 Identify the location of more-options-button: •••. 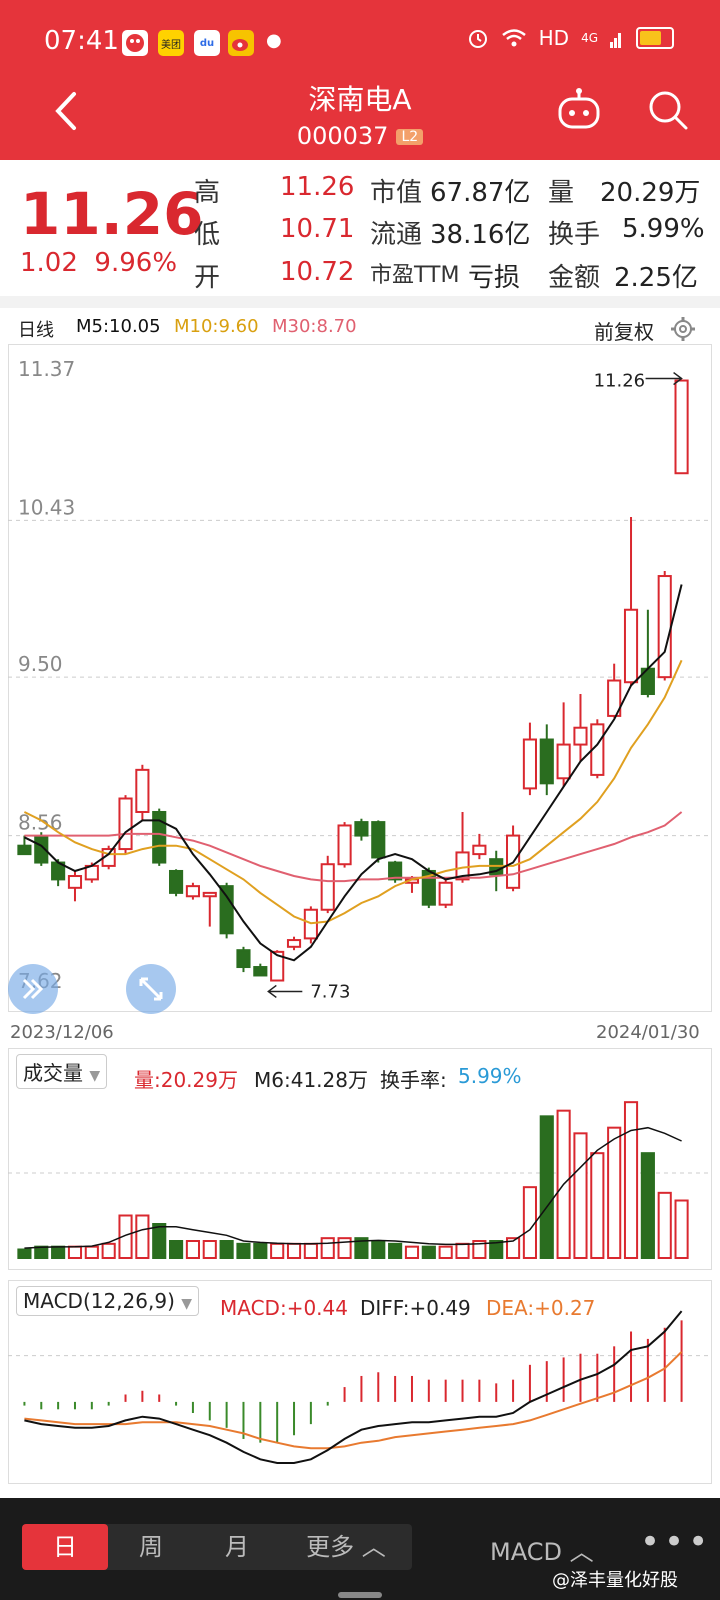
(676, 1542).